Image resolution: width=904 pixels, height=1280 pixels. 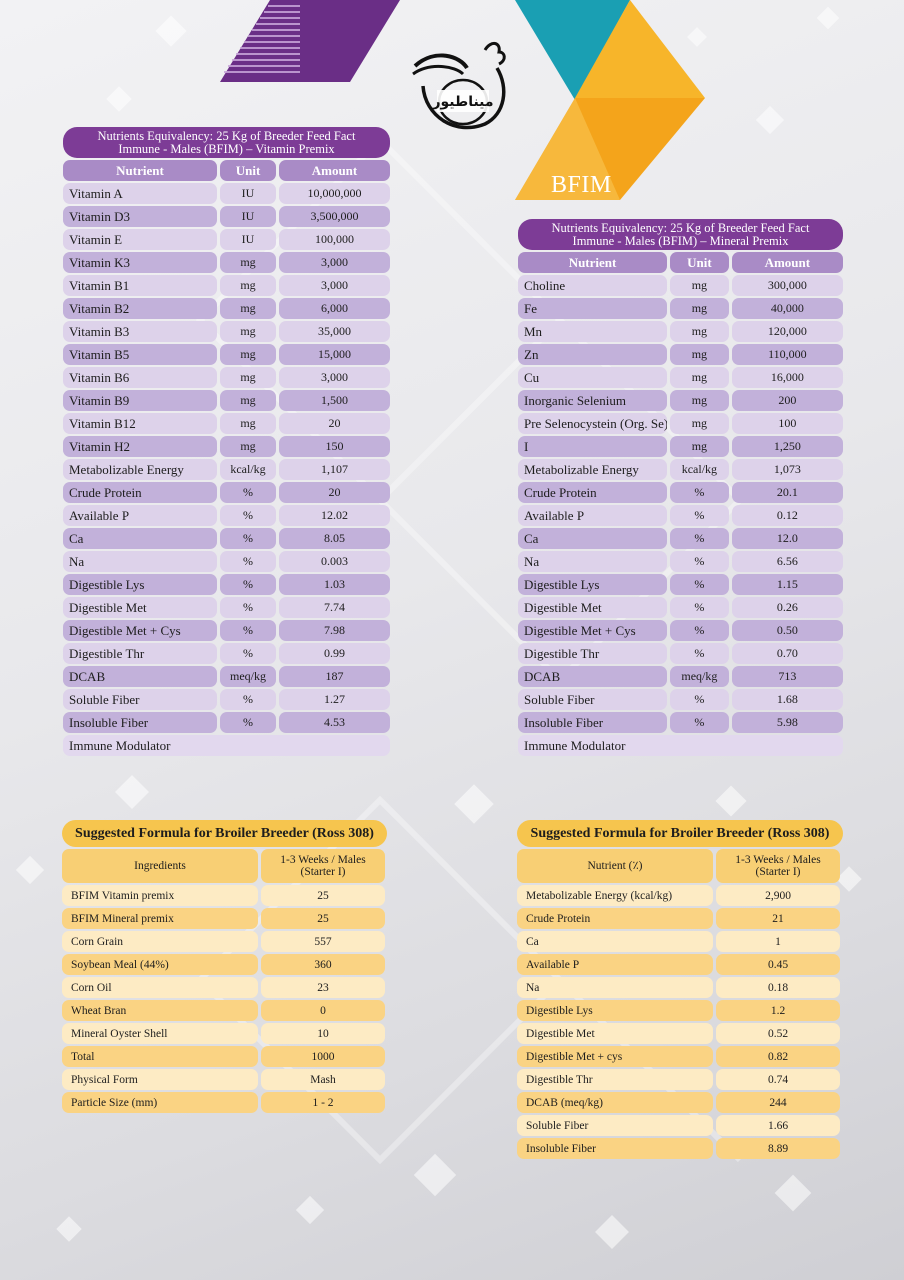 I want to click on table-row: Choline mg 300,000, so click(x=680, y=285).